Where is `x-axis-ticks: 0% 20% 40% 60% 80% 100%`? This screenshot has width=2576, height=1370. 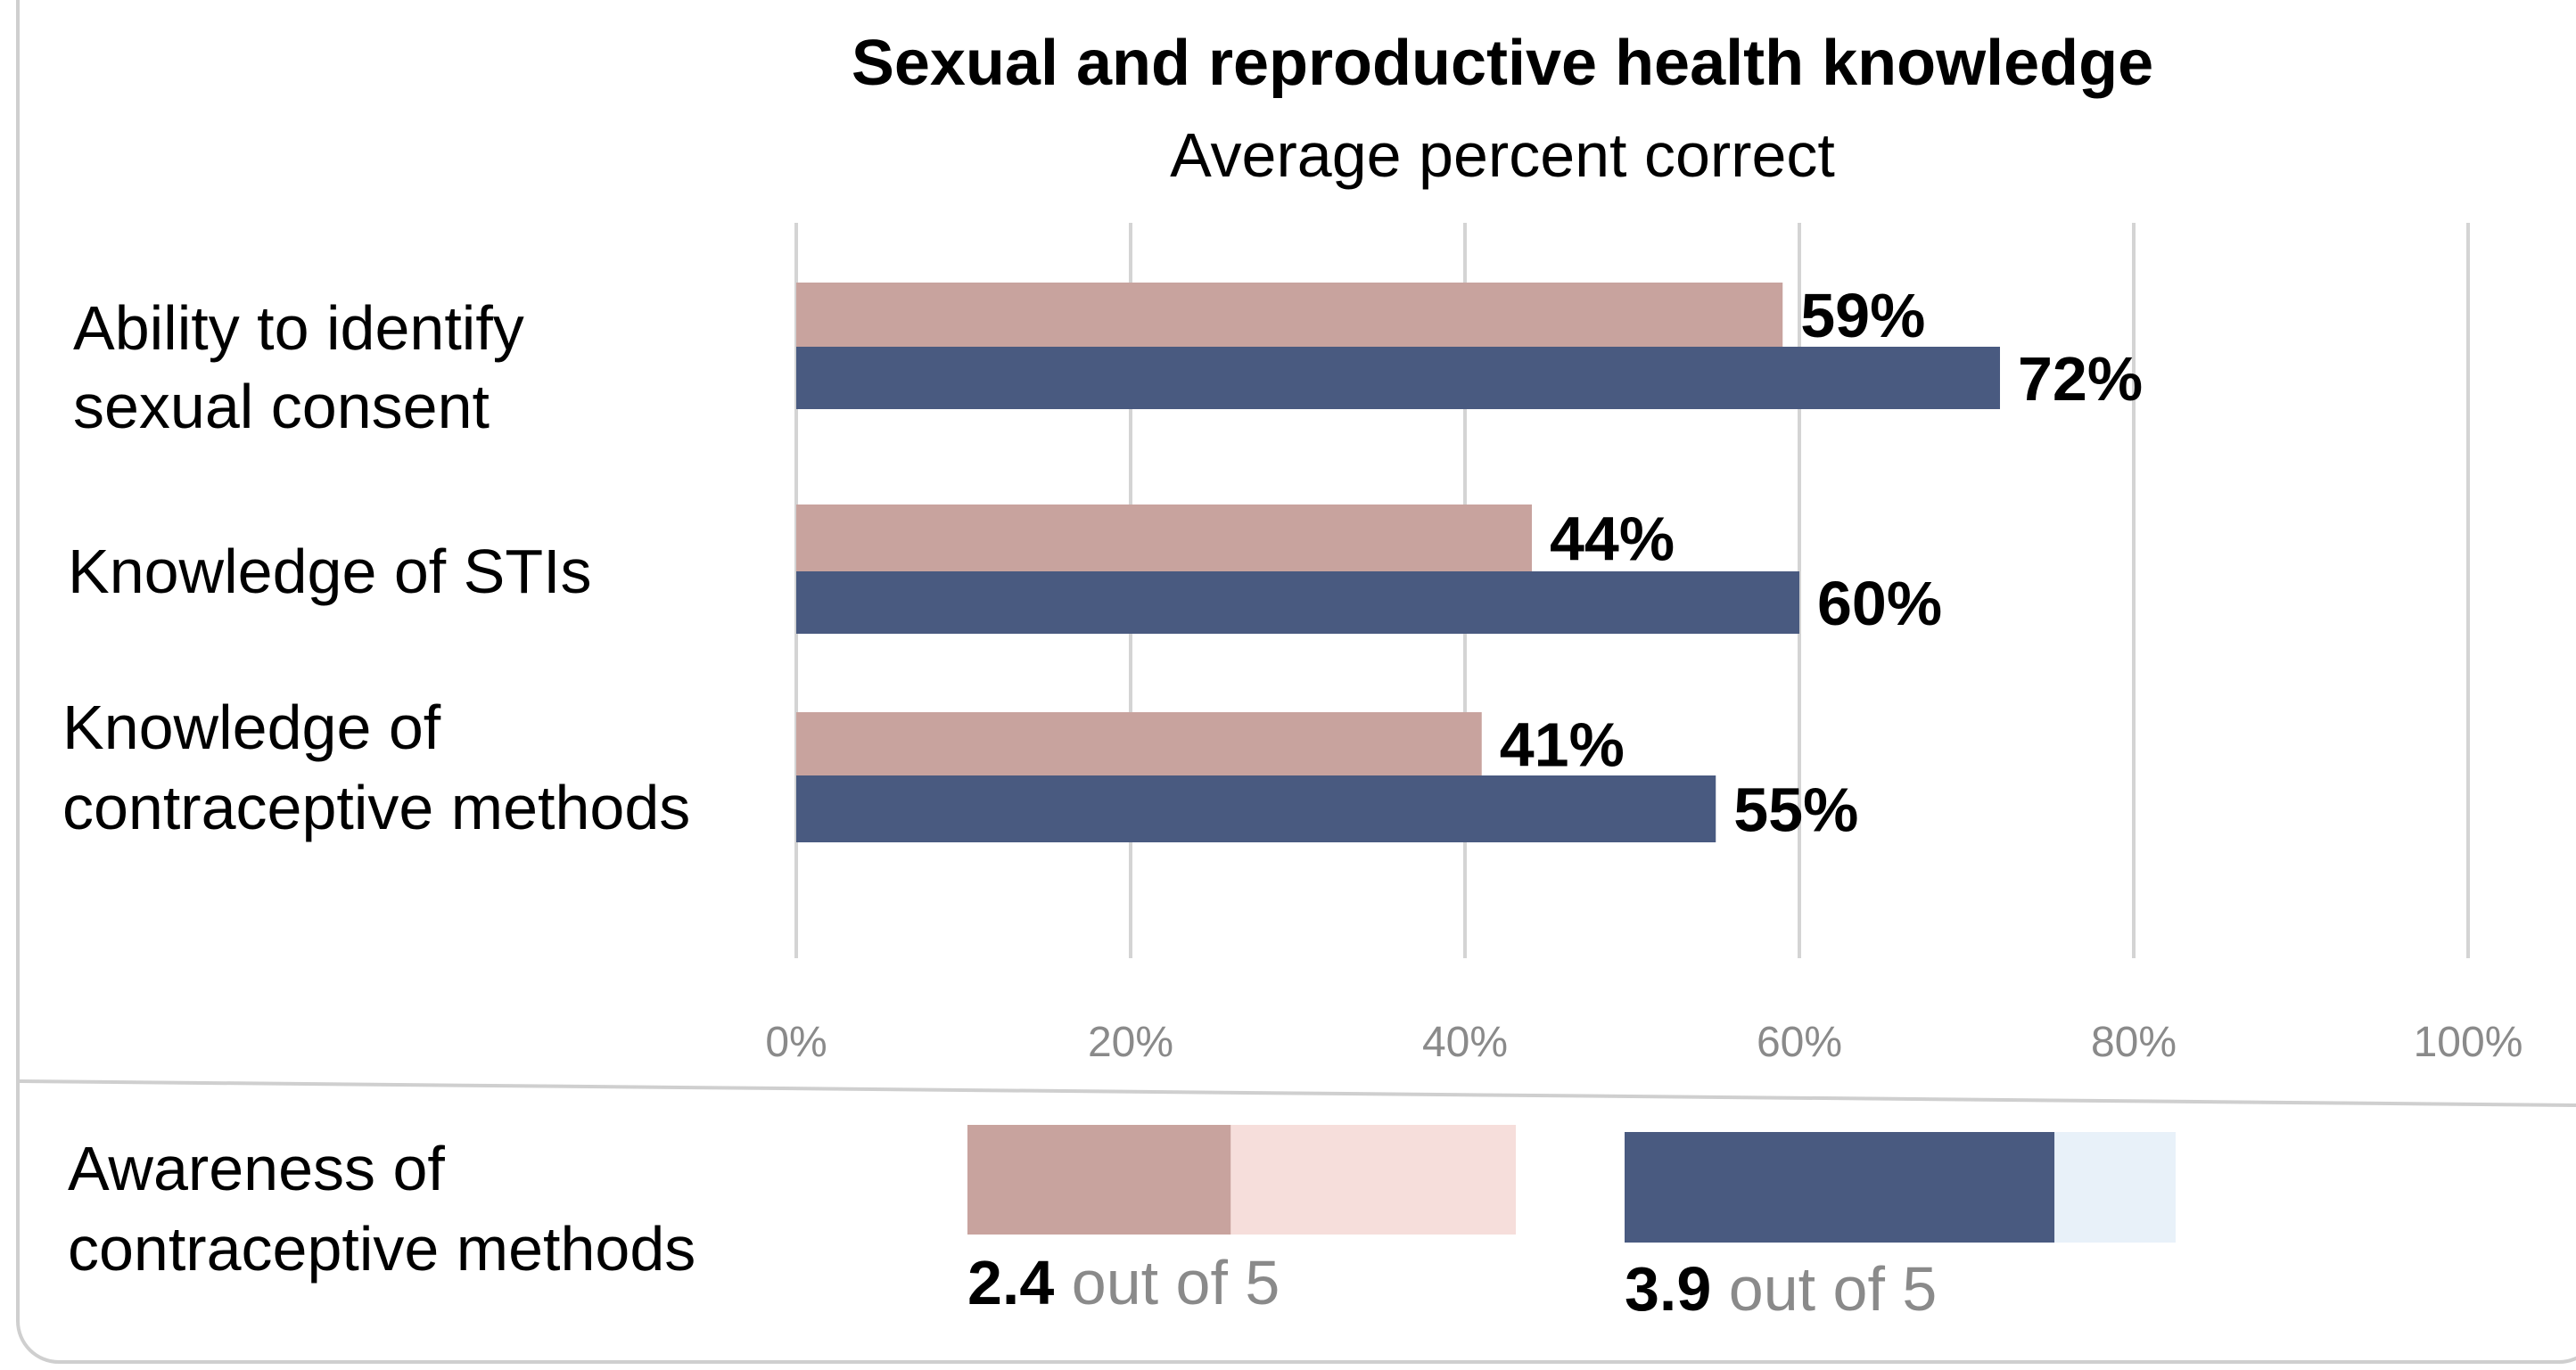
x-axis-ticks: 0% 20% 40% 60% 80% 100% is located at coordinates (1644, 1042).